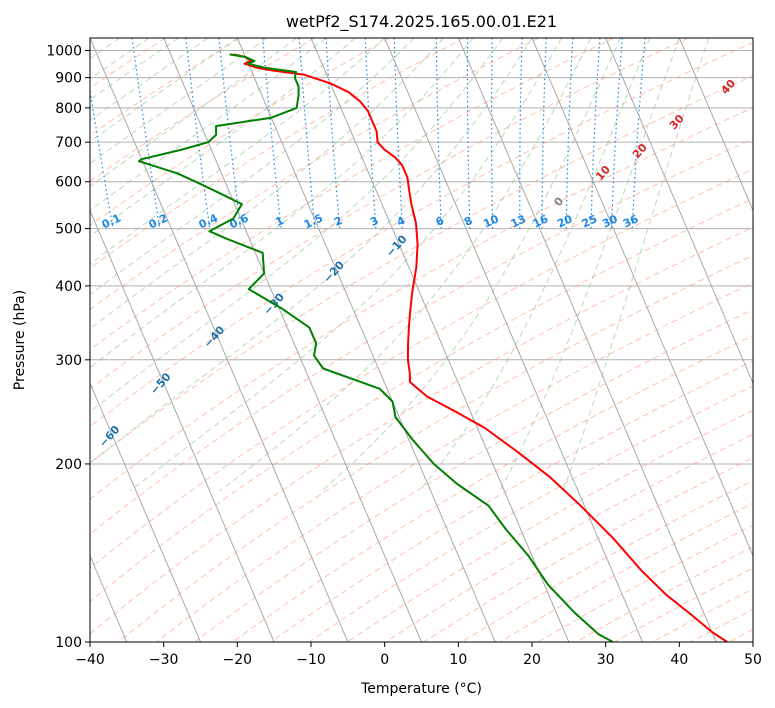 The image size is (775, 708). Describe the element at coordinates (68, 347) in the screenshot. I see `y-axis-ticks: 100 200 300 400 500 600 700 800 900 1000` at that location.